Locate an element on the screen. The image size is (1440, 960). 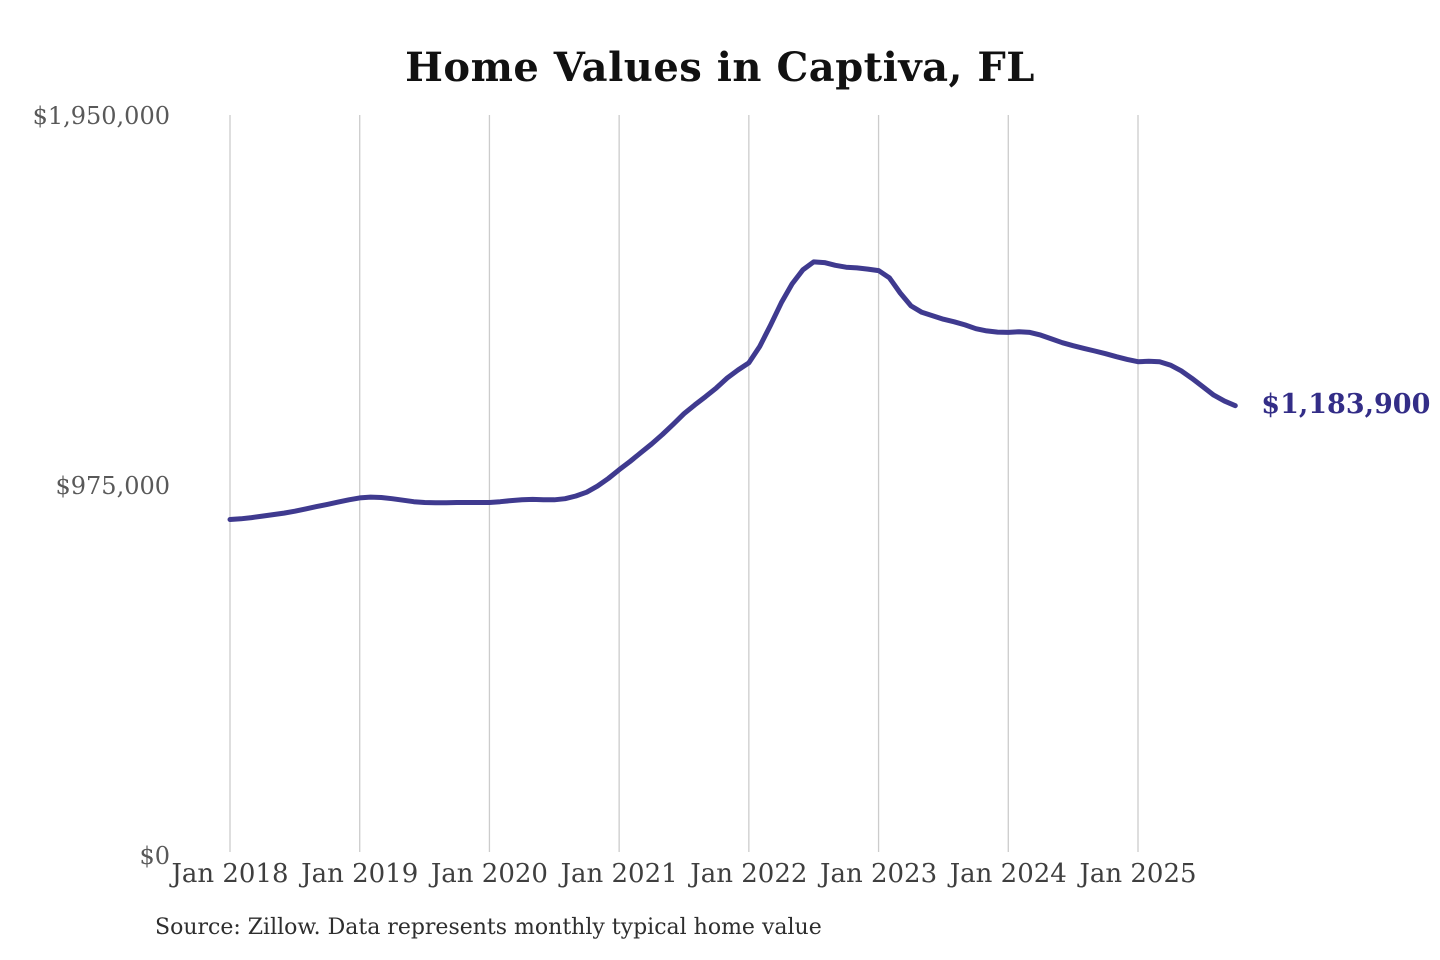
x-axis-tick-label: Jan 2020 is located at coordinates (488, 874).